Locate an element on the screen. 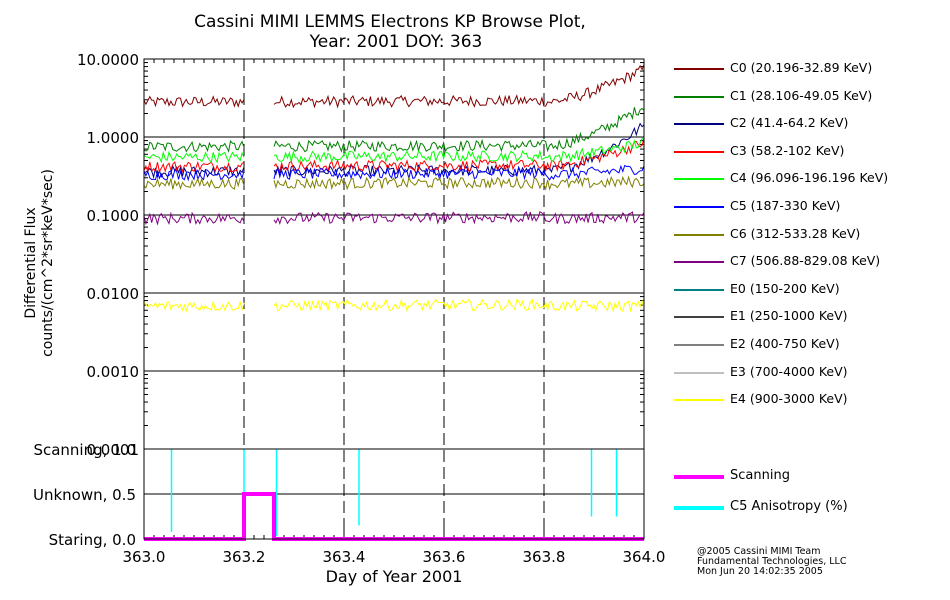 This screenshot has height=600, width=950. legend-item: C6 (312-533.28 KeV) is located at coordinates (809, 238).